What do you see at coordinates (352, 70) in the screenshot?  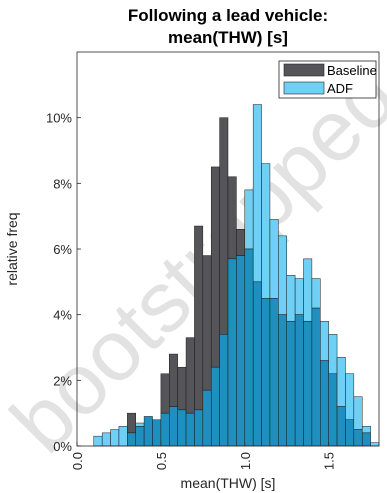 I see `legend-label-baseline: Baseline` at bounding box center [352, 70].